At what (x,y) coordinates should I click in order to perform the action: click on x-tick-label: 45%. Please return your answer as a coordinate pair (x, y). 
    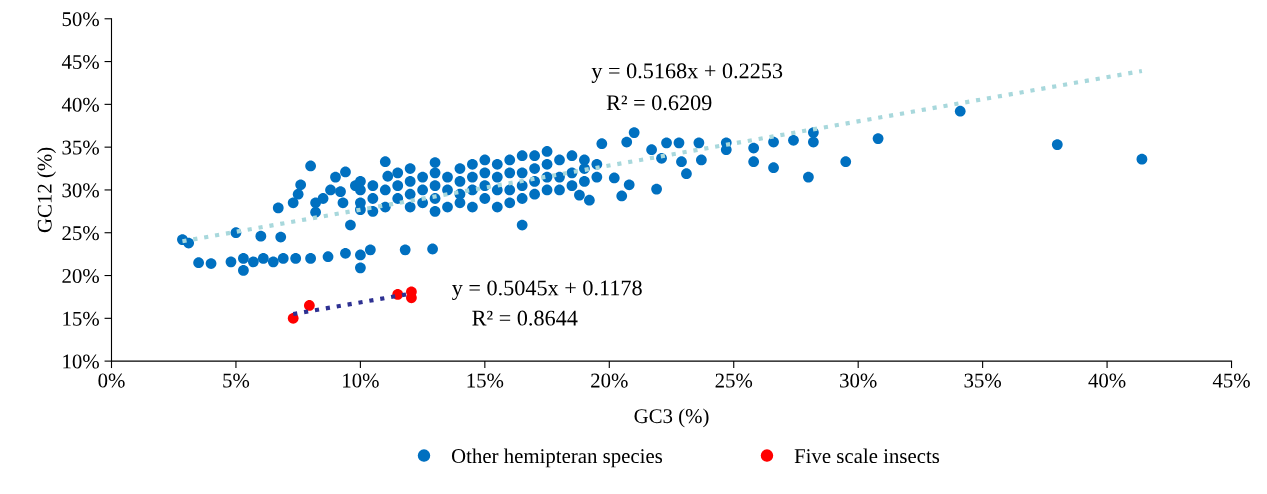
    Looking at the image, I should click on (1231, 380).